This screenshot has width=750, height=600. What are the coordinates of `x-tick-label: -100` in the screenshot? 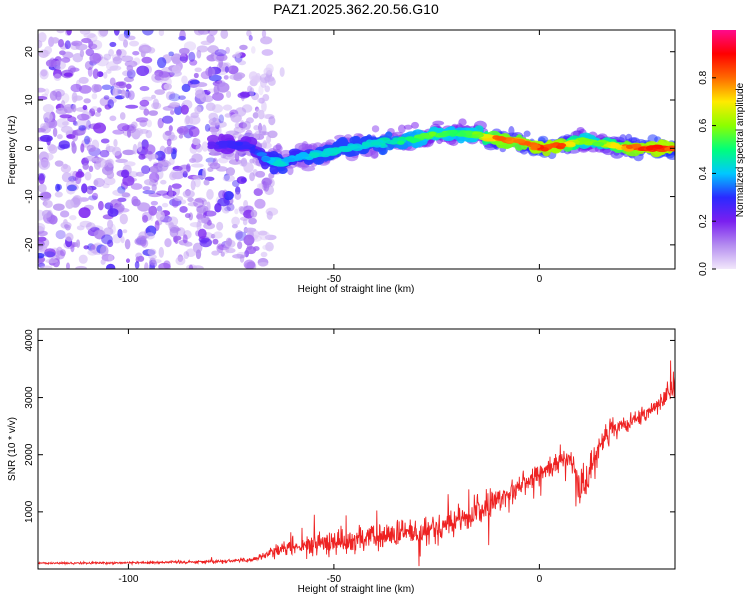 It's located at (128, 579).